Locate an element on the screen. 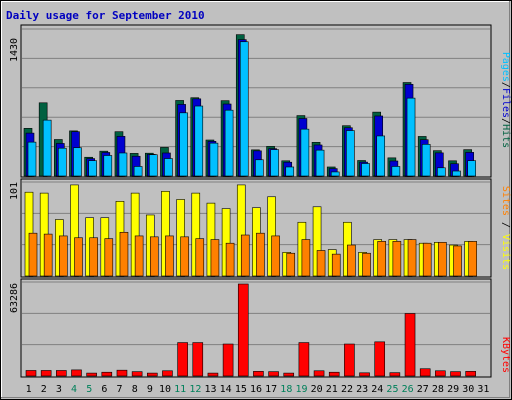  x-tick-label: 24 is located at coordinates (377, 389).